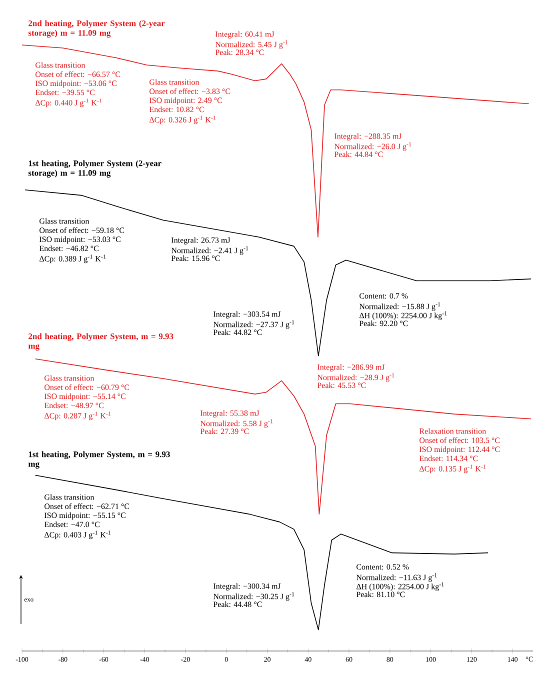 This screenshot has width=550, height=676. Describe the element at coordinates (85, 516) in the screenshot. I see `annotation: ISO midpoint: −55.15 °C` at that location.